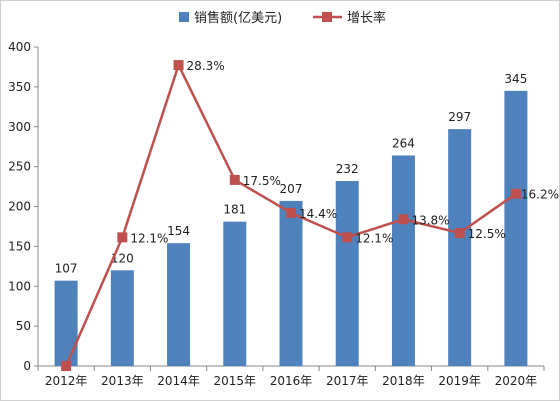  Describe the element at coordinates (347, 381) in the screenshot. I see `x-tick-label: 2017年` at that location.